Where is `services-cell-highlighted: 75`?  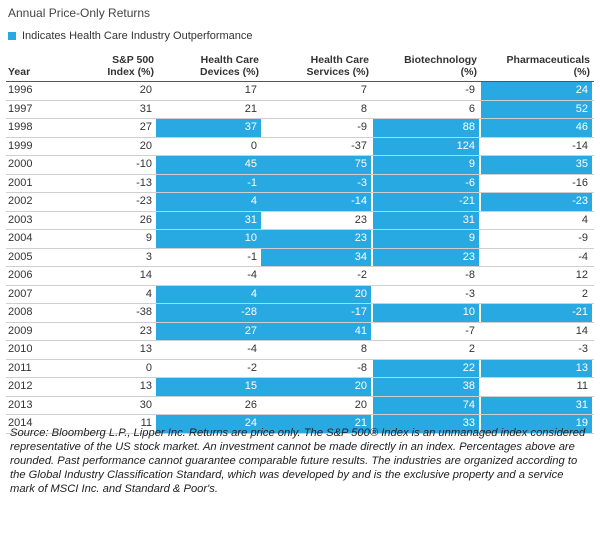 services-cell-highlighted: 75 is located at coordinates (316, 165).